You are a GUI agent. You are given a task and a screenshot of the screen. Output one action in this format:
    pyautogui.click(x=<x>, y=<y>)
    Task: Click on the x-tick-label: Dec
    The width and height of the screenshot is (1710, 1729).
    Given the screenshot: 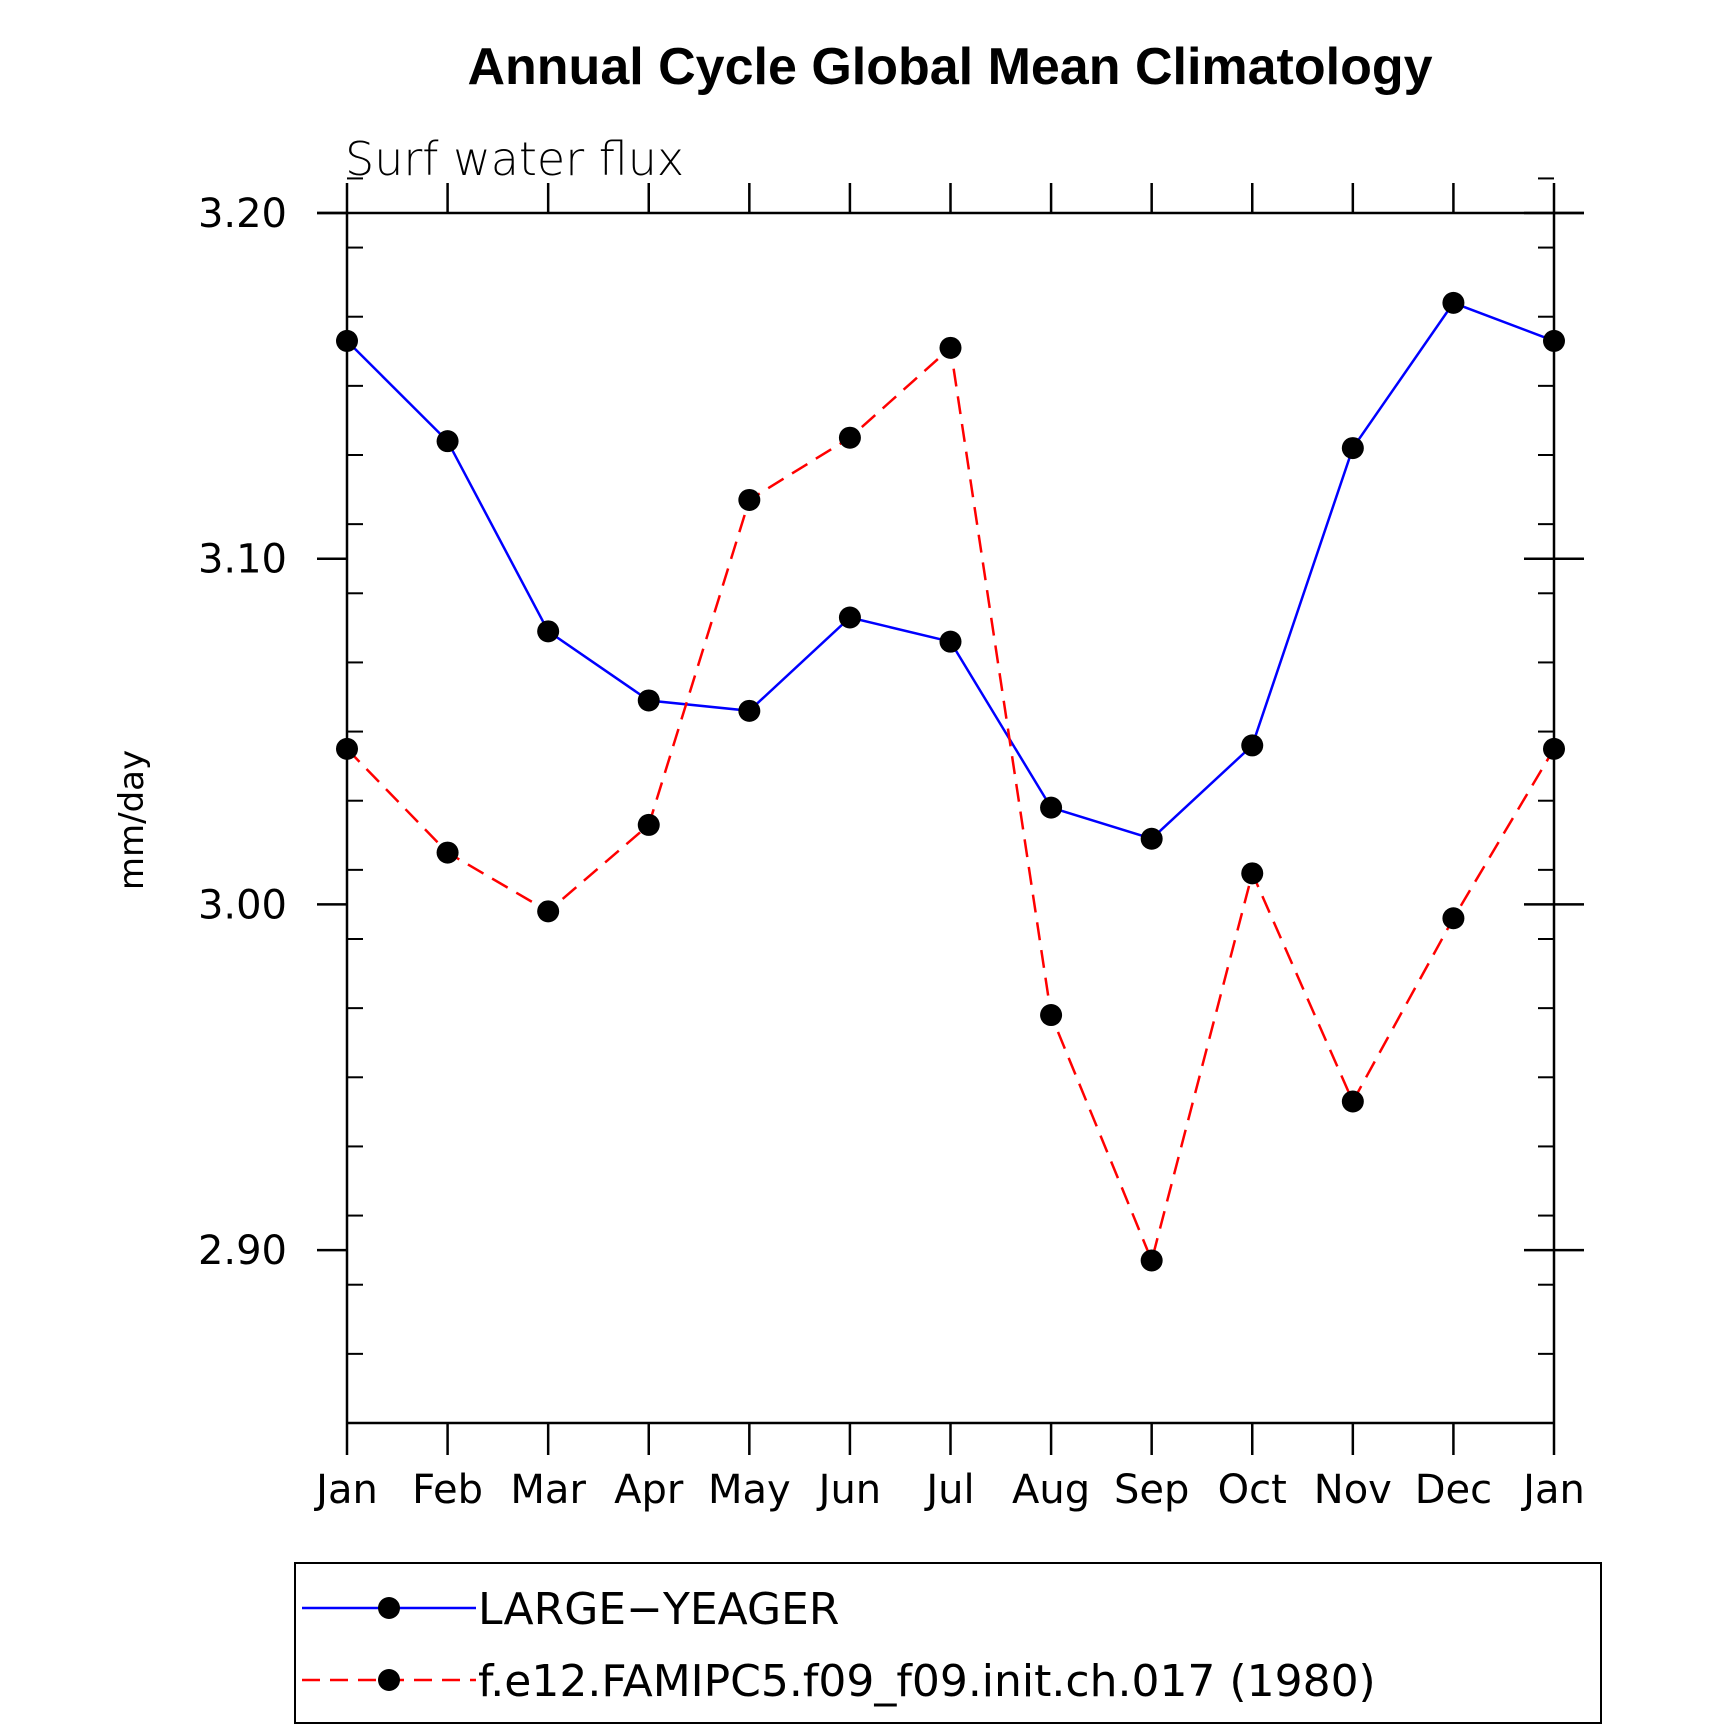 What is the action you would take?
    pyautogui.click(x=1453, y=1490)
    